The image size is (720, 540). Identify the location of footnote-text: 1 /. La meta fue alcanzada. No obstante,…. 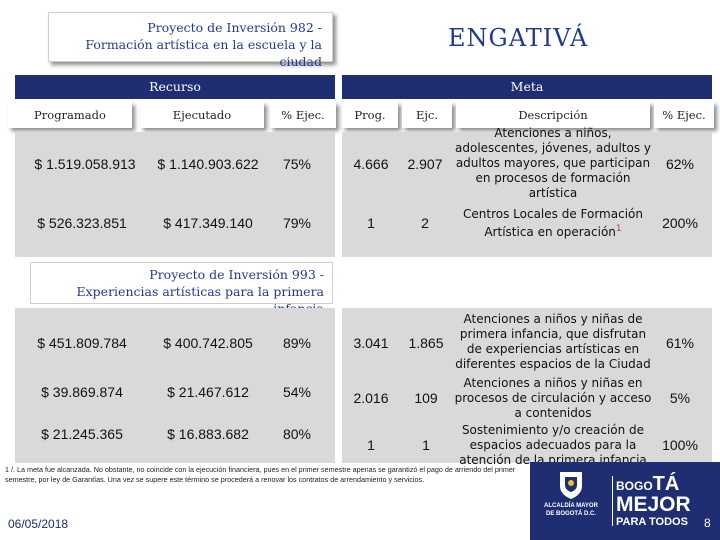
(260, 474).